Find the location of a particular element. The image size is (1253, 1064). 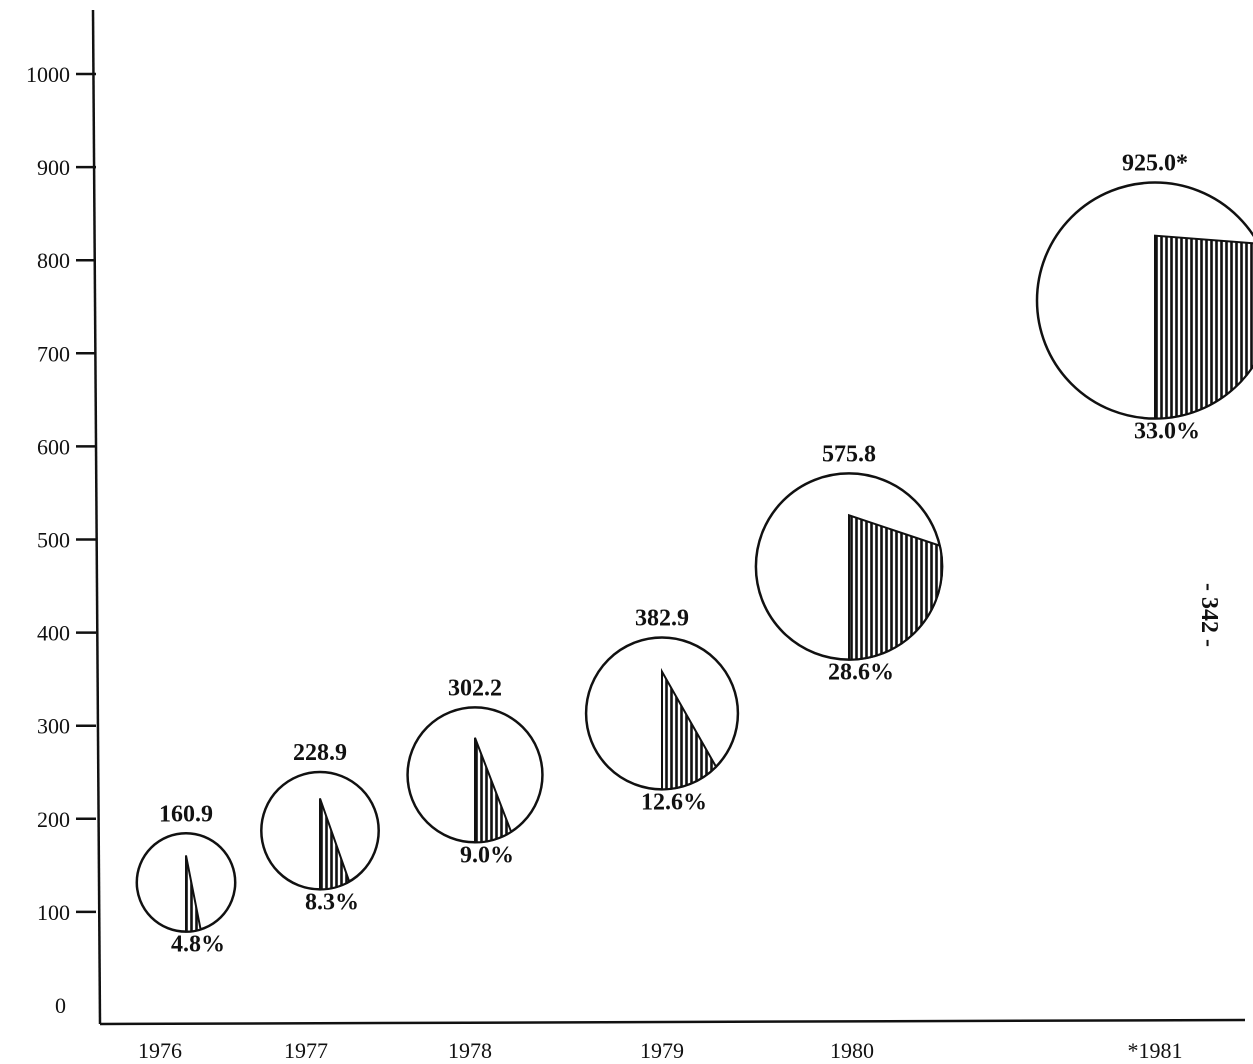

x-tick-label: 1979 is located at coordinates (662, 1050).